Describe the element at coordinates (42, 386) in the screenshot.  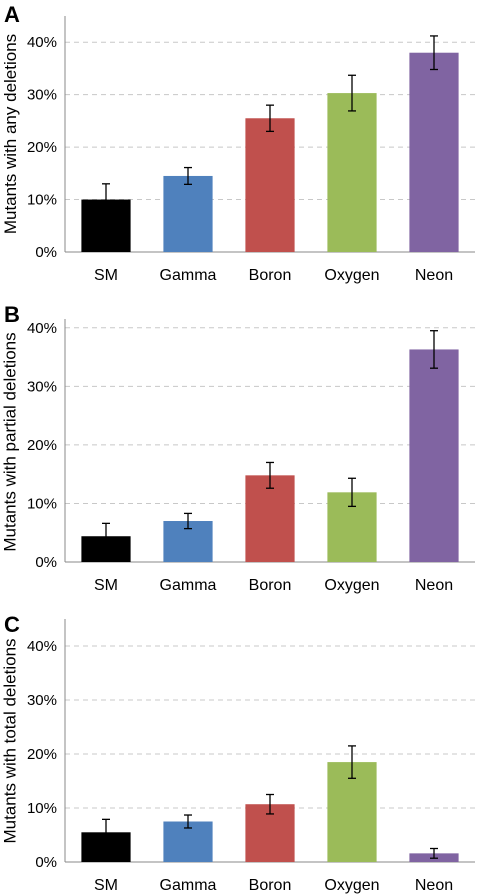
I see `y-tick-label-b: 30%` at that location.